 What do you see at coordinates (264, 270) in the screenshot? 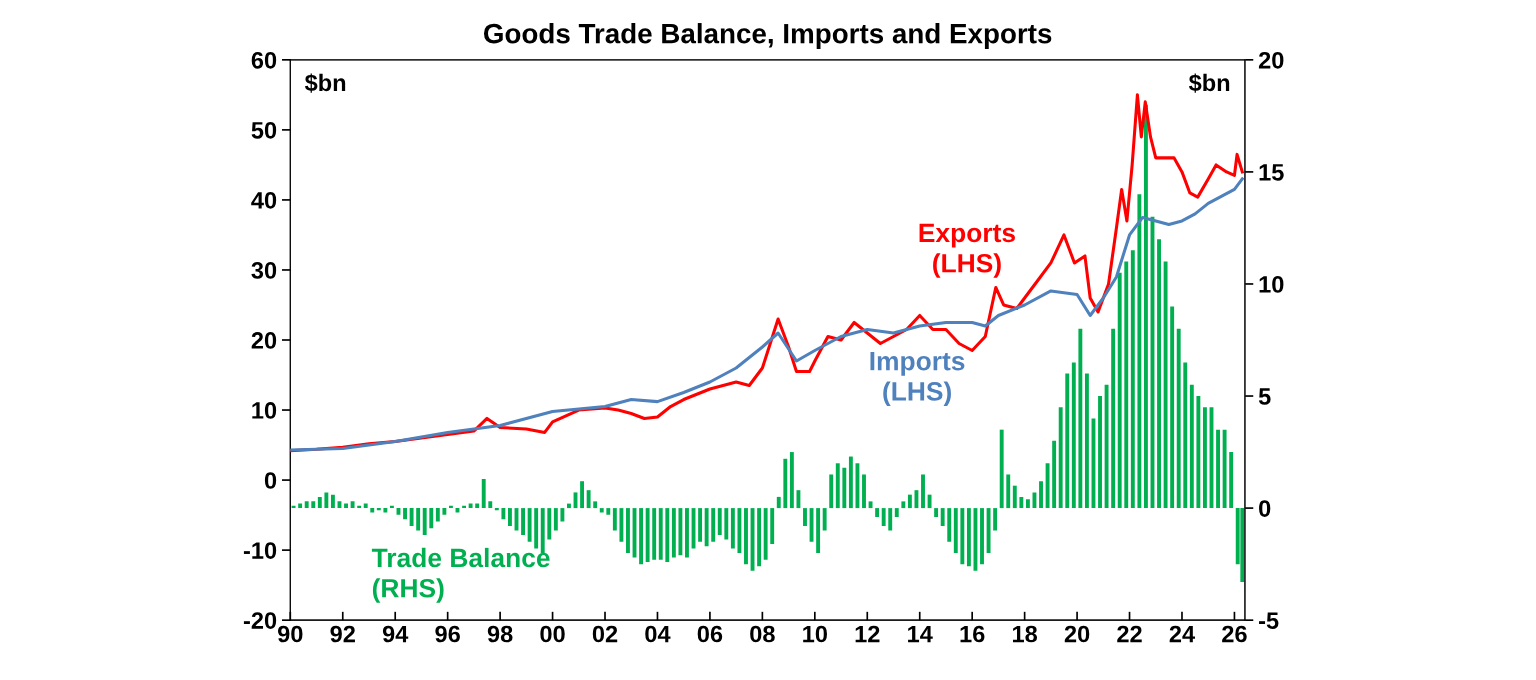
I see `y-tick-label: 30` at bounding box center [264, 270].